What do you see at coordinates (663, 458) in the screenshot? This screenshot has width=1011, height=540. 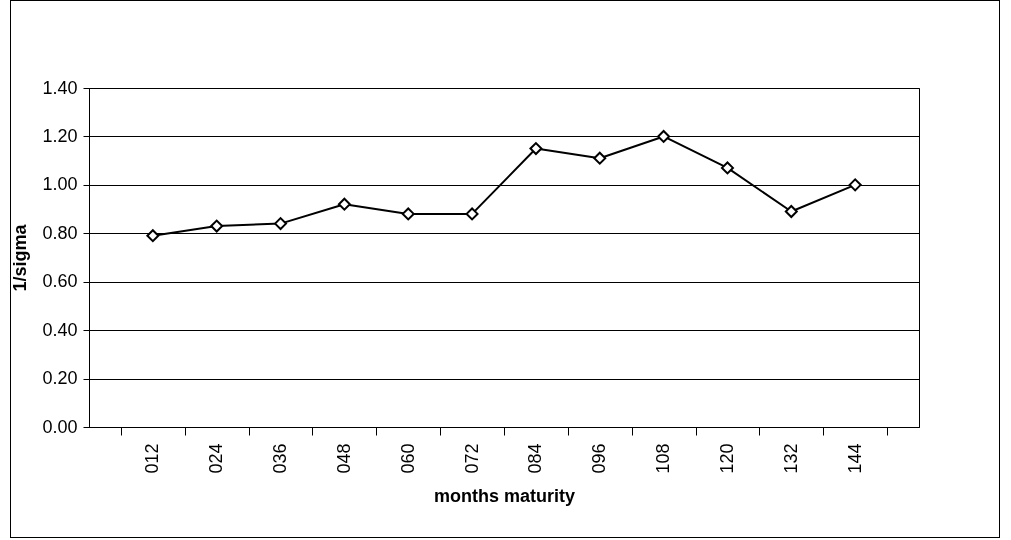 I see `x-tick-label: 108` at bounding box center [663, 458].